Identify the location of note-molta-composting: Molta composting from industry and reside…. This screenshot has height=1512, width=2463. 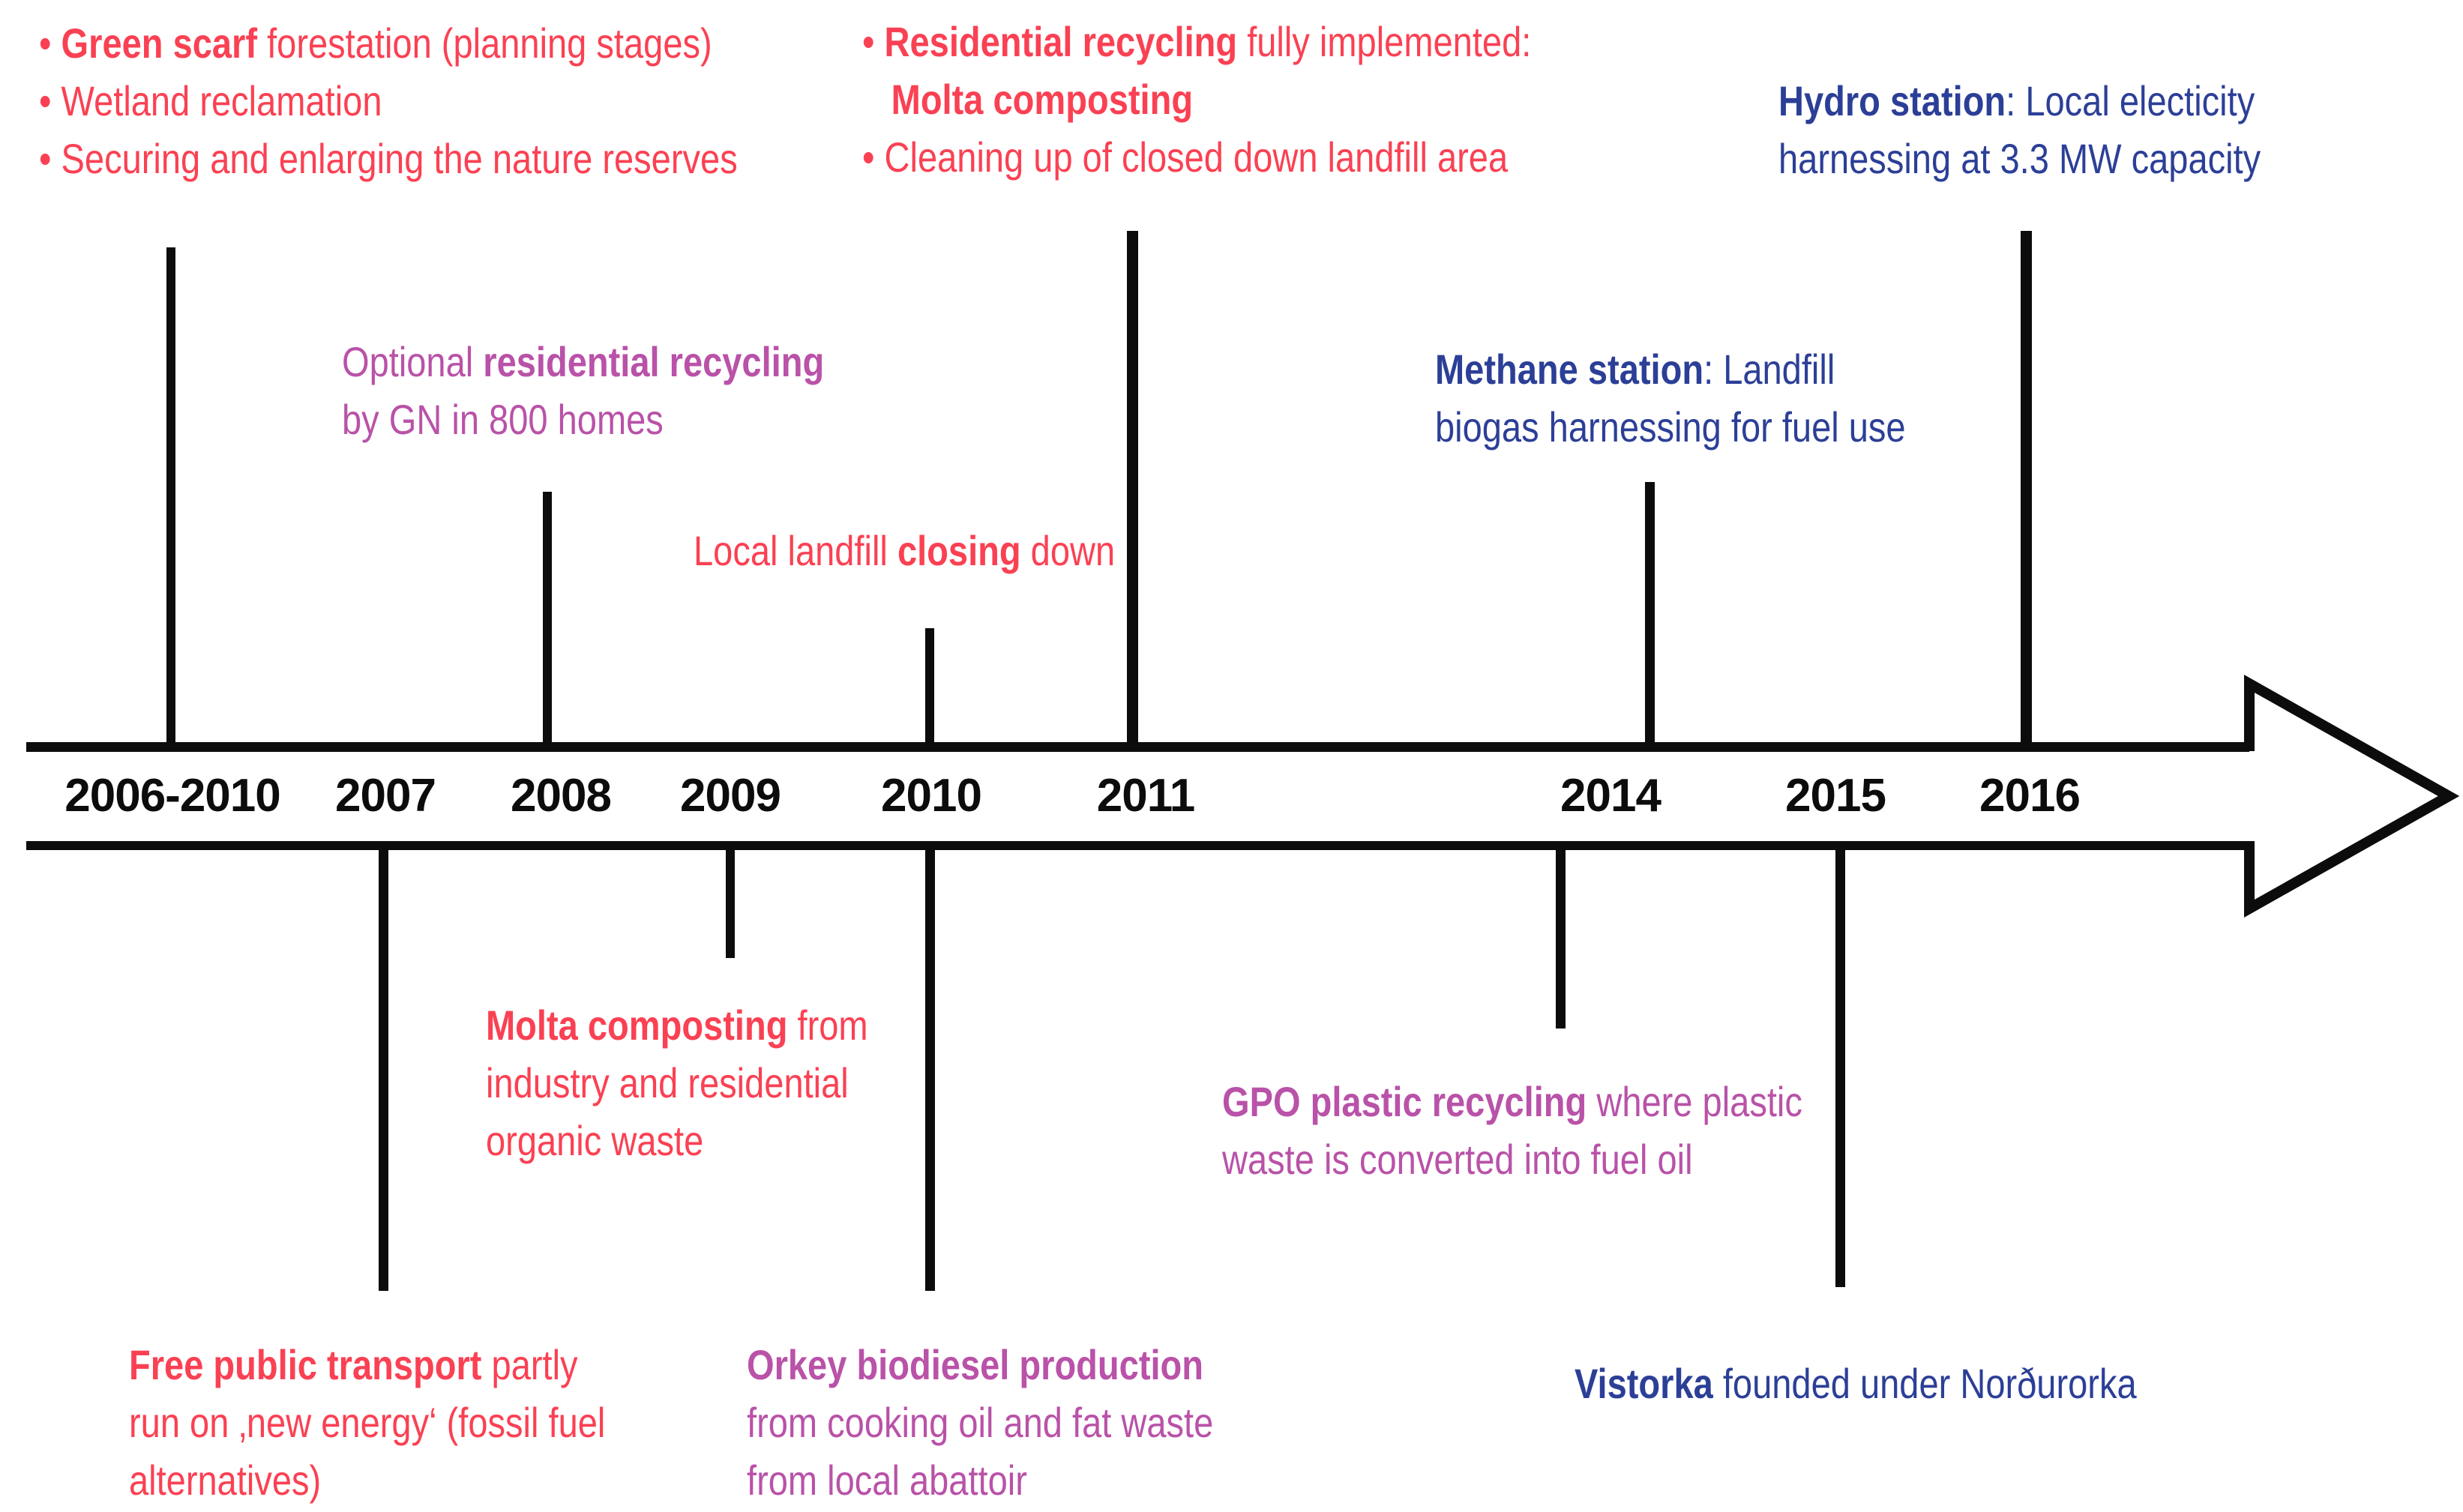
(677, 1082).